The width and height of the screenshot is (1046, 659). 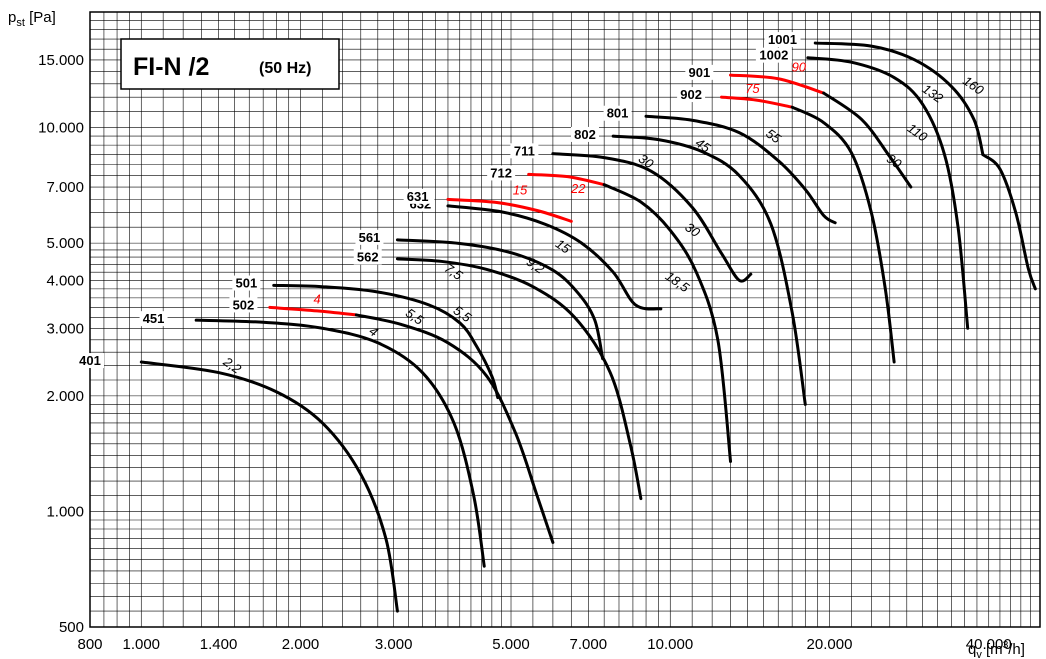 I want to click on curve-label: 451, so click(x=154, y=318).